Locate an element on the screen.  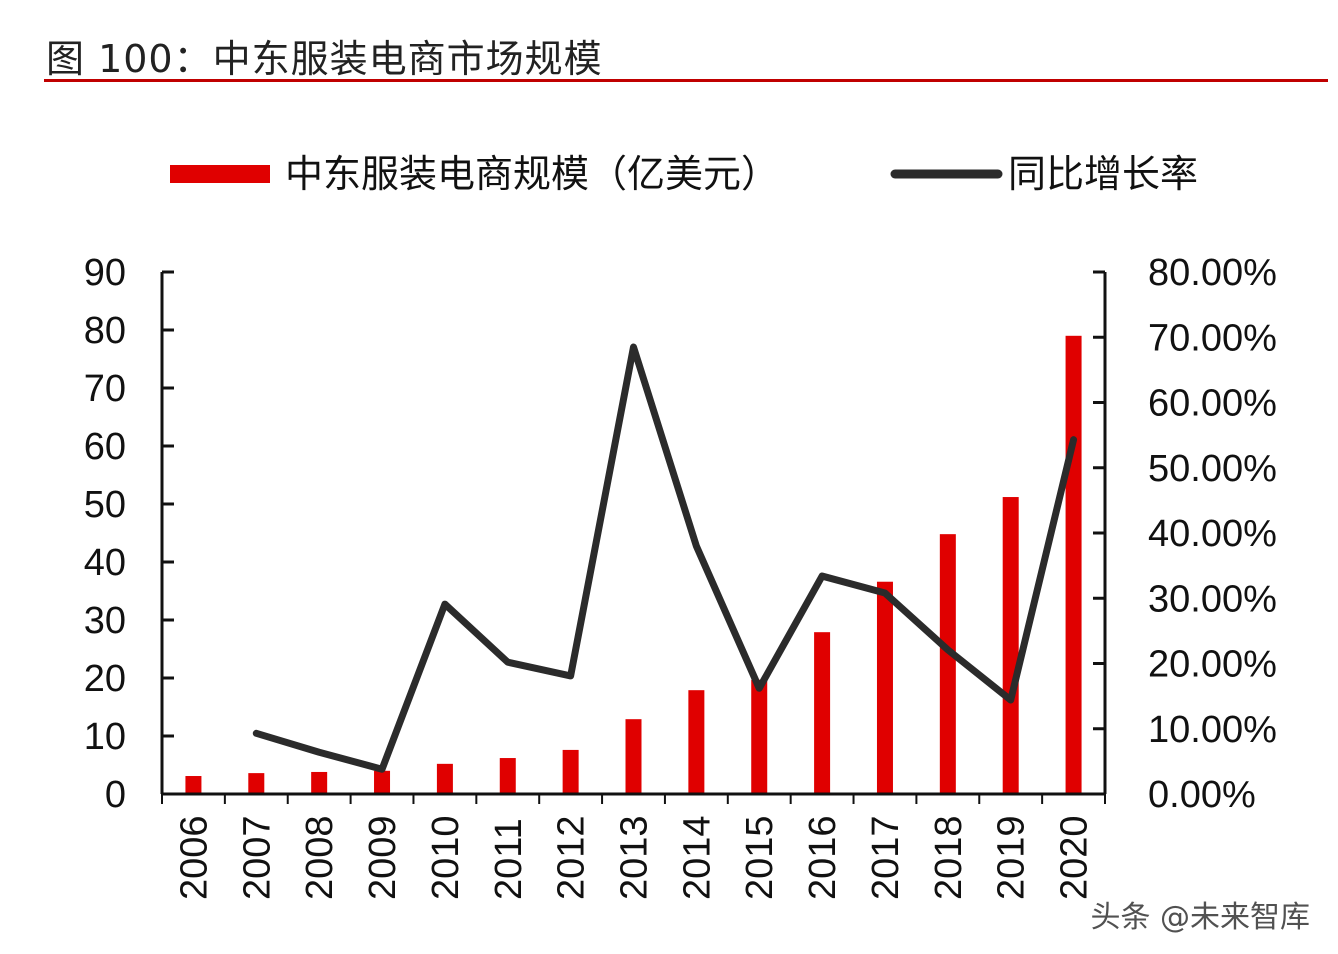
right-tick-label: 0.00% is located at coordinates (1202, 795).